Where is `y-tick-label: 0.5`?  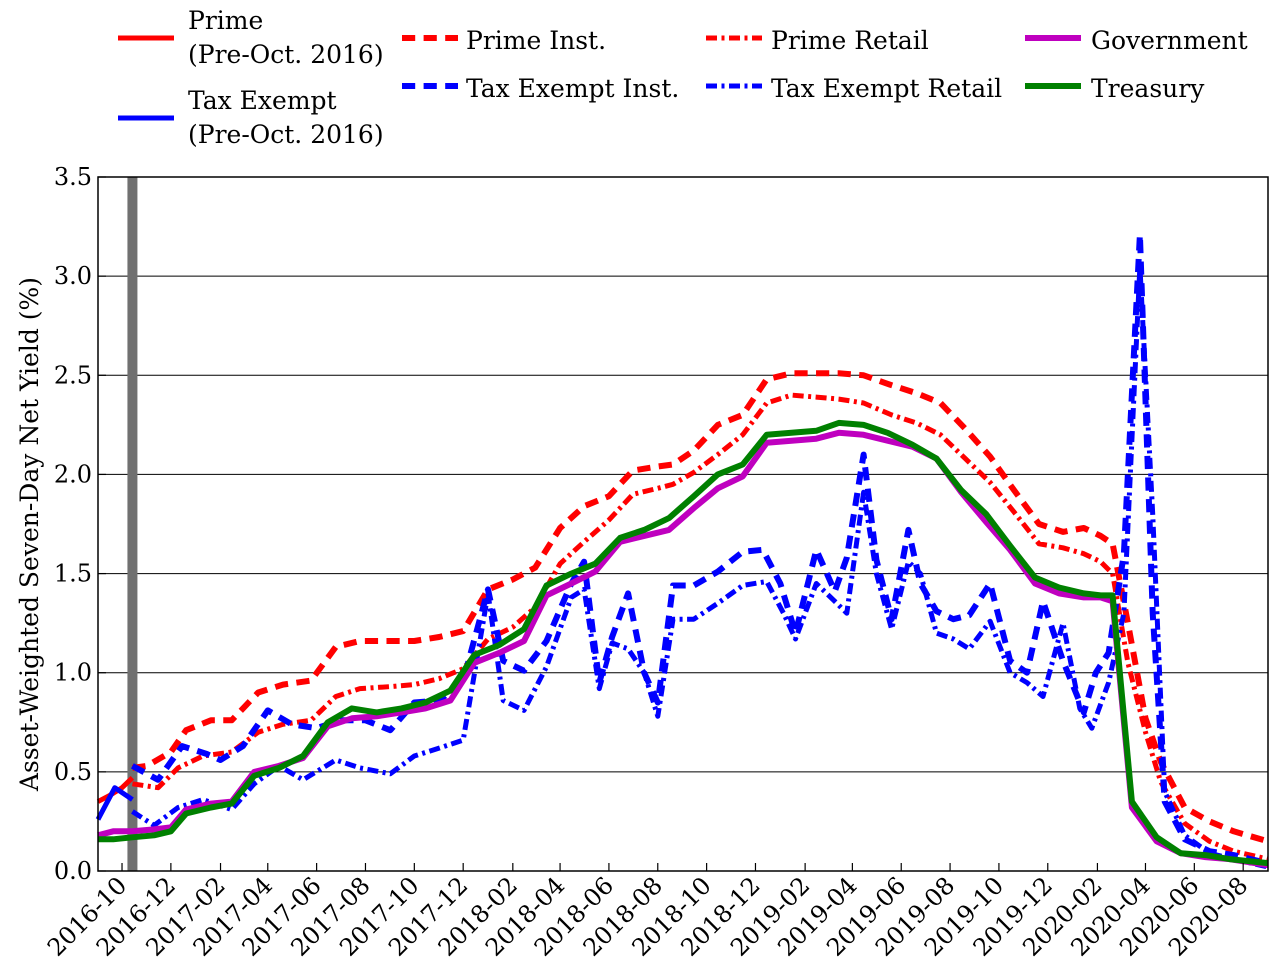 y-tick-label: 0.5 is located at coordinates (73, 772).